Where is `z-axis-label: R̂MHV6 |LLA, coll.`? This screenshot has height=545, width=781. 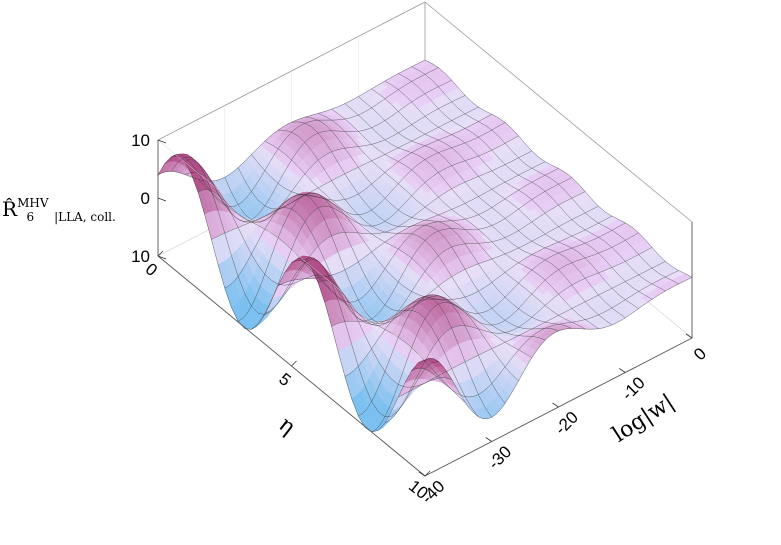
z-axis-label: R̂MHV6 |LLA, coll. is located at coordinates (59, 210).